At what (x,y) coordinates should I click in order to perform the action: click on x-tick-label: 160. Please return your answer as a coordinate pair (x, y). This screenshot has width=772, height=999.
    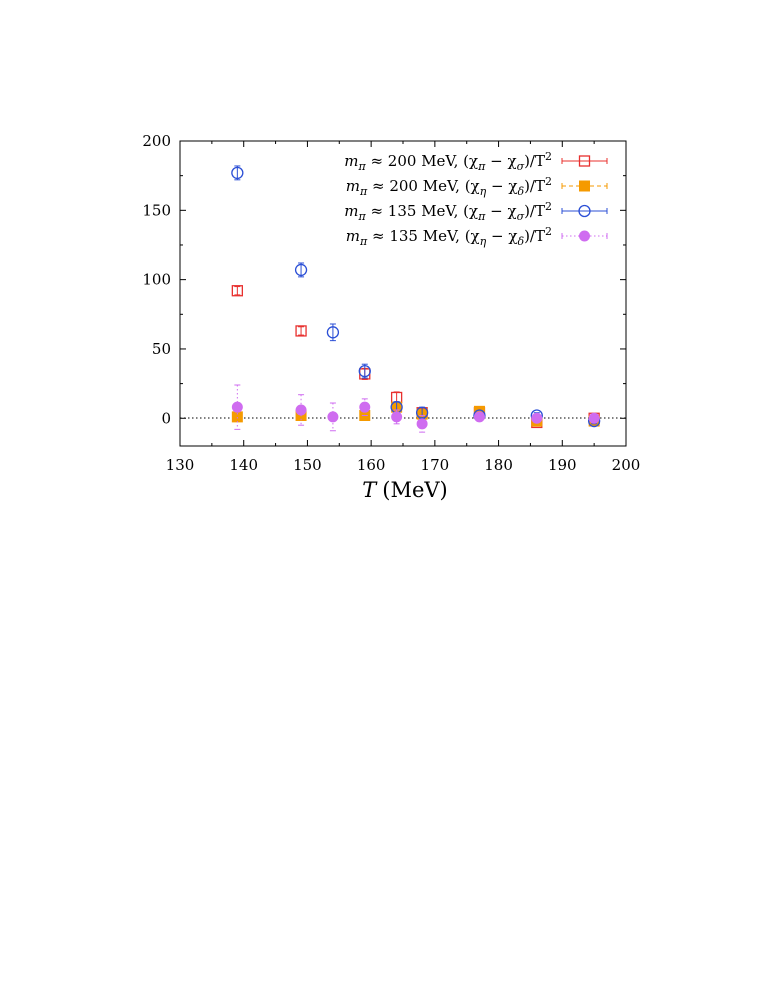
    Looking at the image, I should click on (371, 465).